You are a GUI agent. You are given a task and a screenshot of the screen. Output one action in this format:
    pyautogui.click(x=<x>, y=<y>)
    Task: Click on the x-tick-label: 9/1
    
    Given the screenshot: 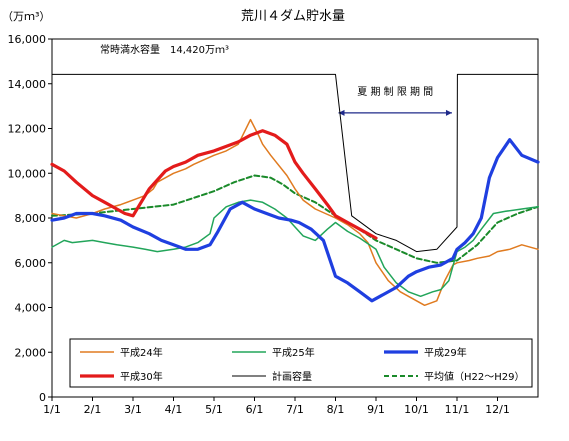 What is the action you would take?
    pyautogui.click(x=376, y=409)
    